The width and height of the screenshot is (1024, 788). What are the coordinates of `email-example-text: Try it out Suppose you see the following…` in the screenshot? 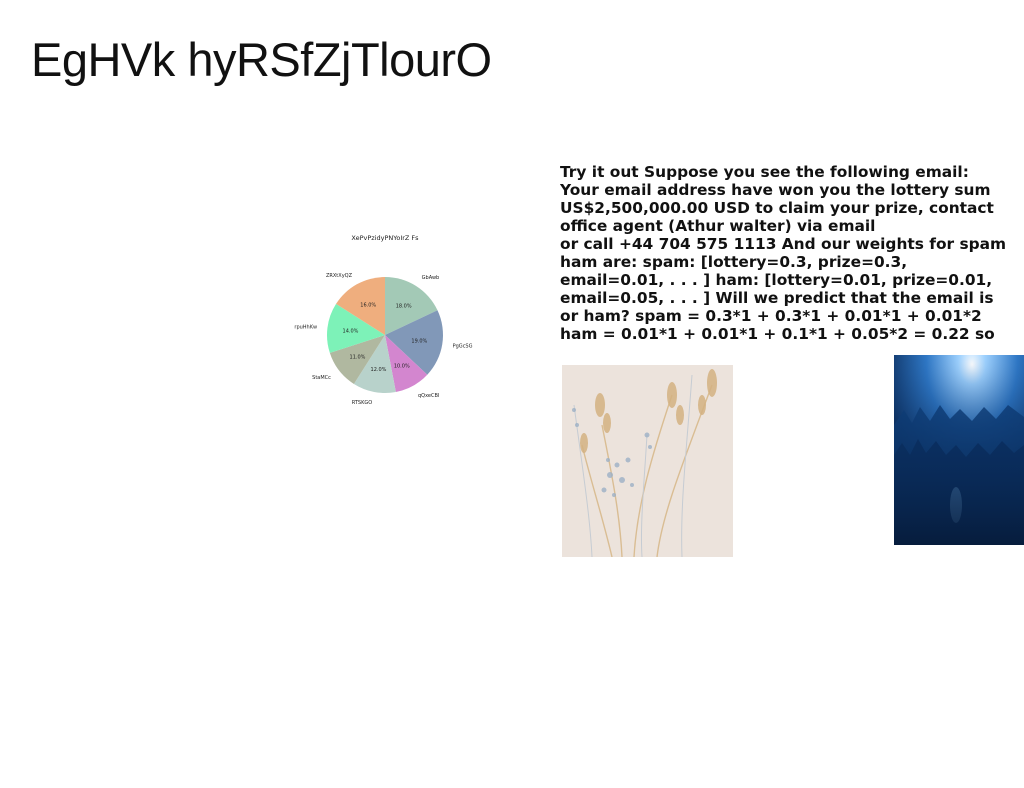 It's located at (792, 253).